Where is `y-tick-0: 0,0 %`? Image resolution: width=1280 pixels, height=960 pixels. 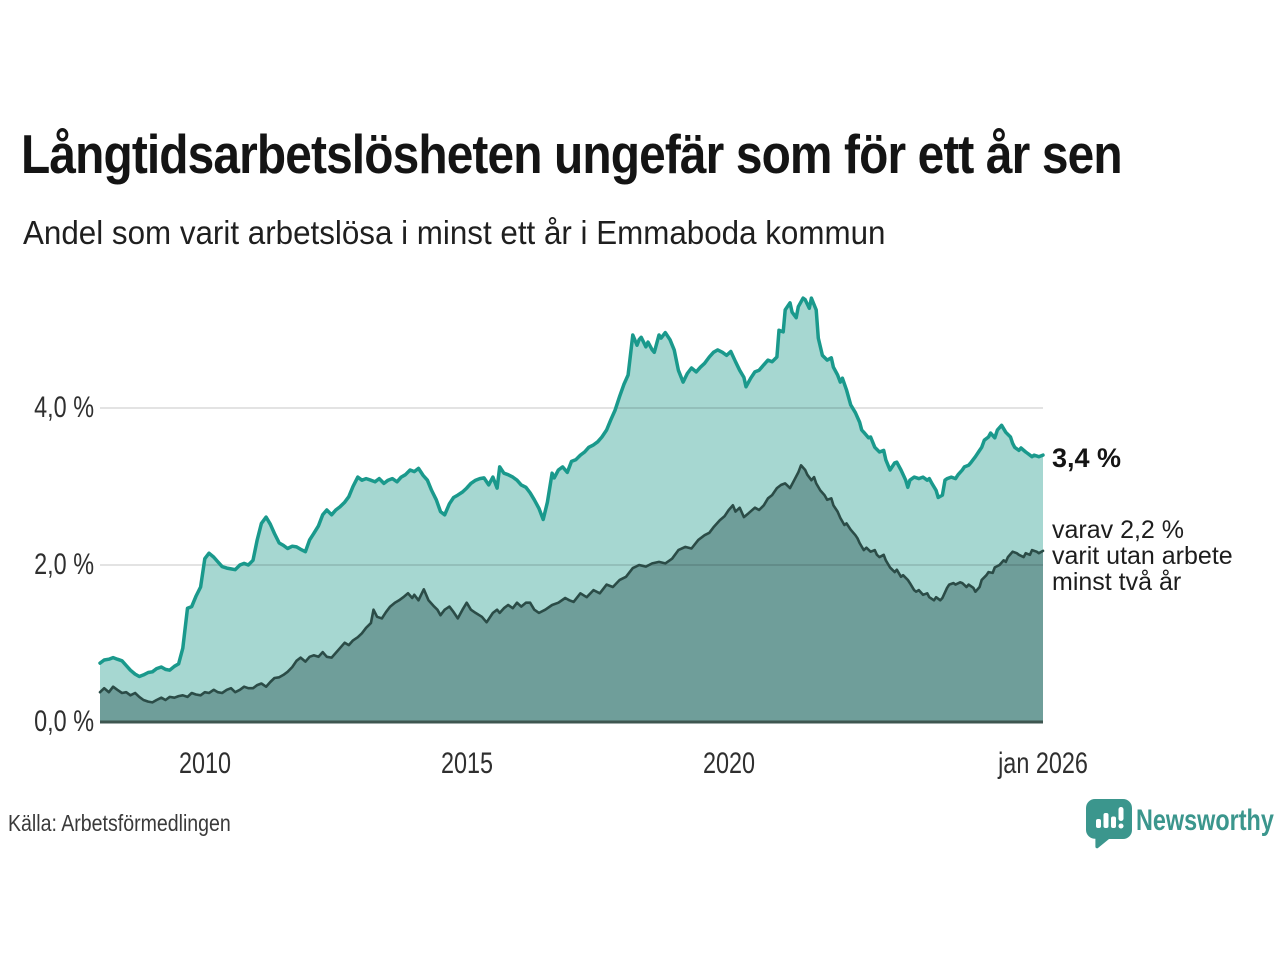 y-tick-0: 0,0 % is located at coordinates (64, 721).